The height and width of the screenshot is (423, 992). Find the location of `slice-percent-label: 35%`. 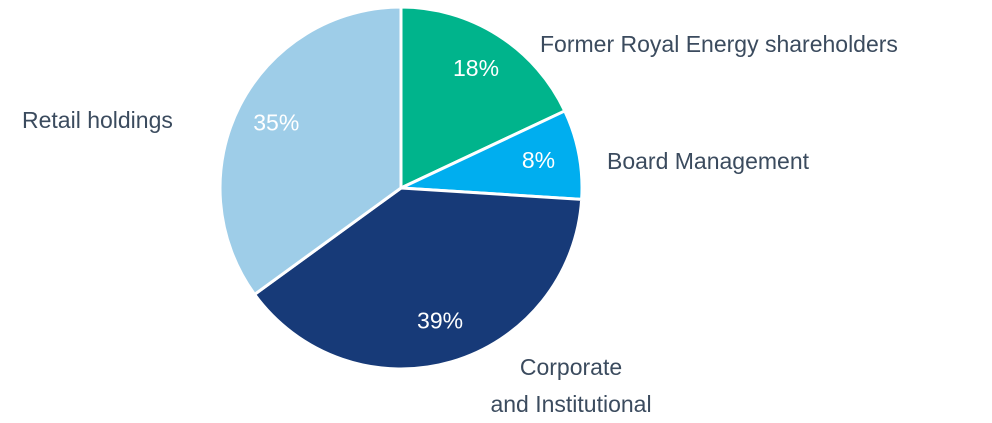

slice-percent-label: 35% is located at coordinates (276, 123).